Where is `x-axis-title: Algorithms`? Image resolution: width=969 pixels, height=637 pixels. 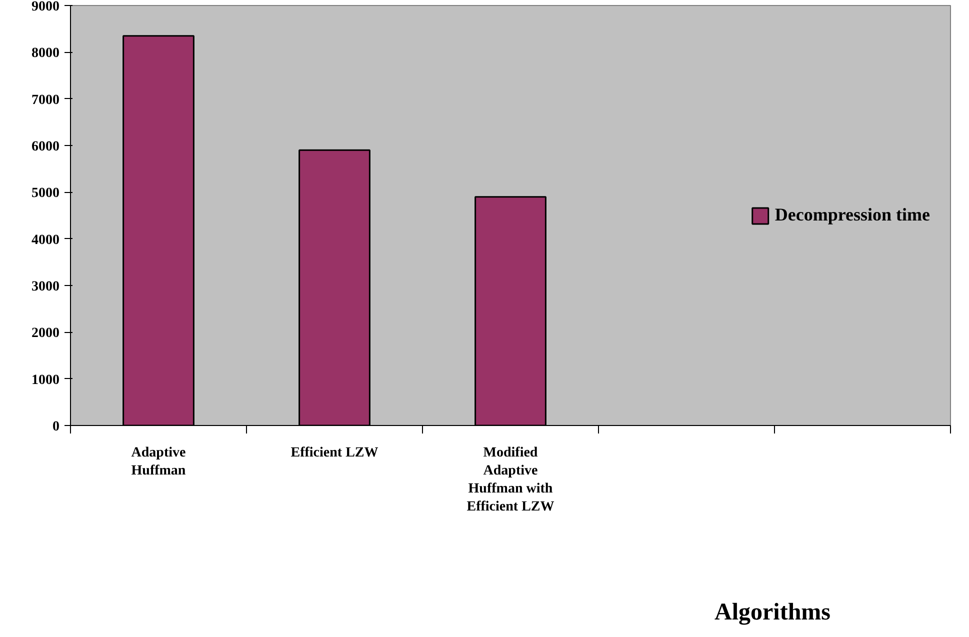
x-axis-title: Algorithms is located at coordinates (772, 613).